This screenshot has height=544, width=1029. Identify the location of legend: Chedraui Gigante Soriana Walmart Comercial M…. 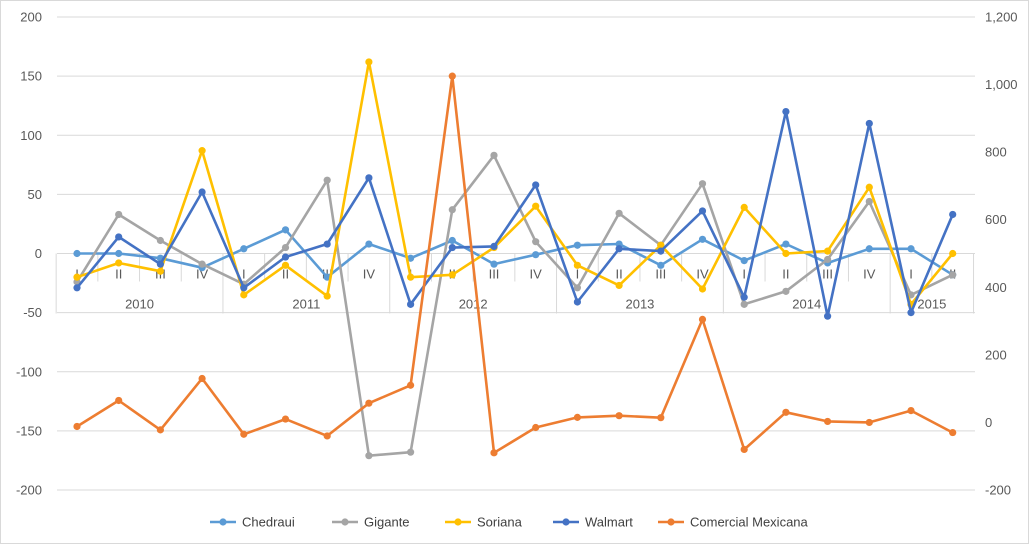
(509, 522).